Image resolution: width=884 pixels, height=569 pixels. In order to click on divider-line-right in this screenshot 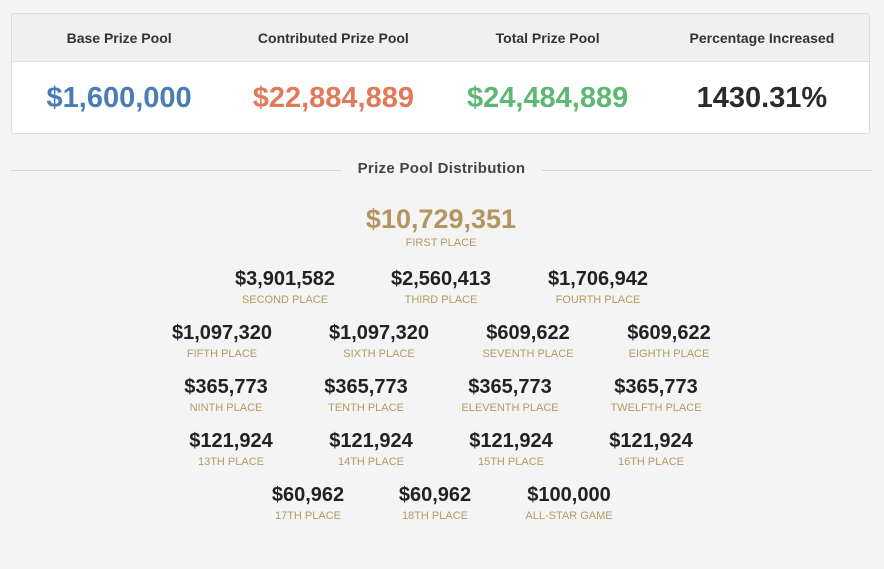, I will do `click(707, 170)`.